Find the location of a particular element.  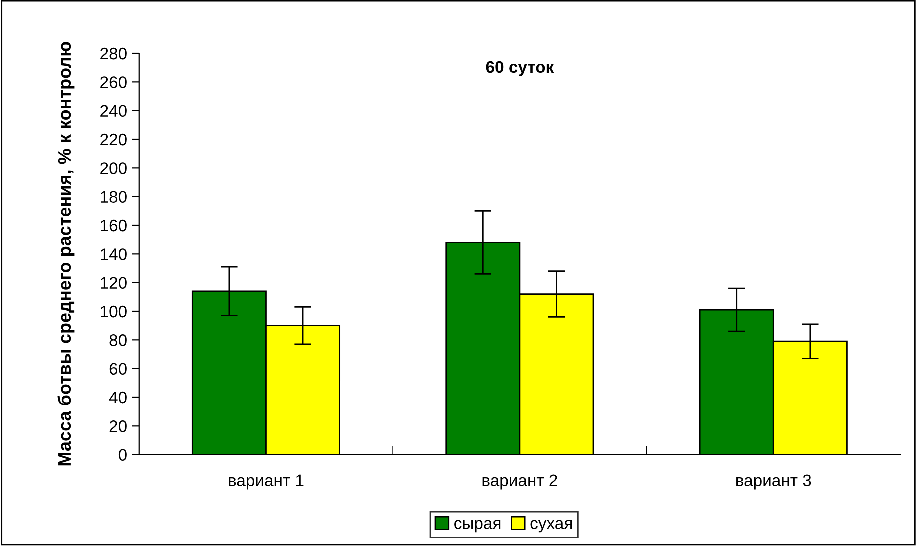

y-tick-label: 60 is located at coordinates (118, 369).